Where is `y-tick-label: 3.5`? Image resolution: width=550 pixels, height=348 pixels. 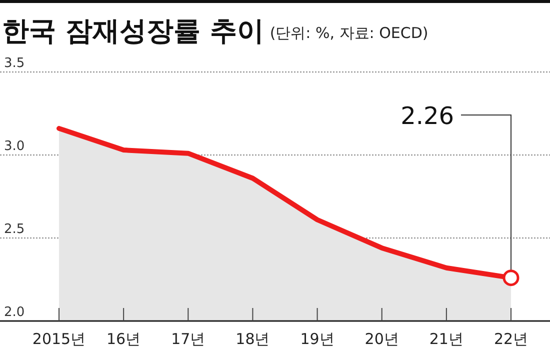
y-tick-label: 3.5 is located at coordinates (14, 63).